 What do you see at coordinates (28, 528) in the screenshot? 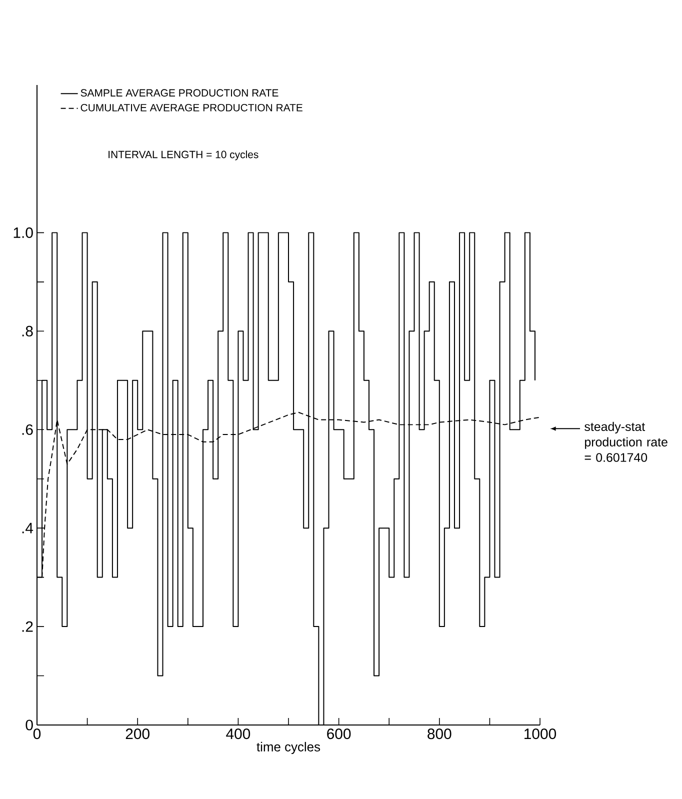
I see `y-tick-label: .4` at bounding box center [28, 528].